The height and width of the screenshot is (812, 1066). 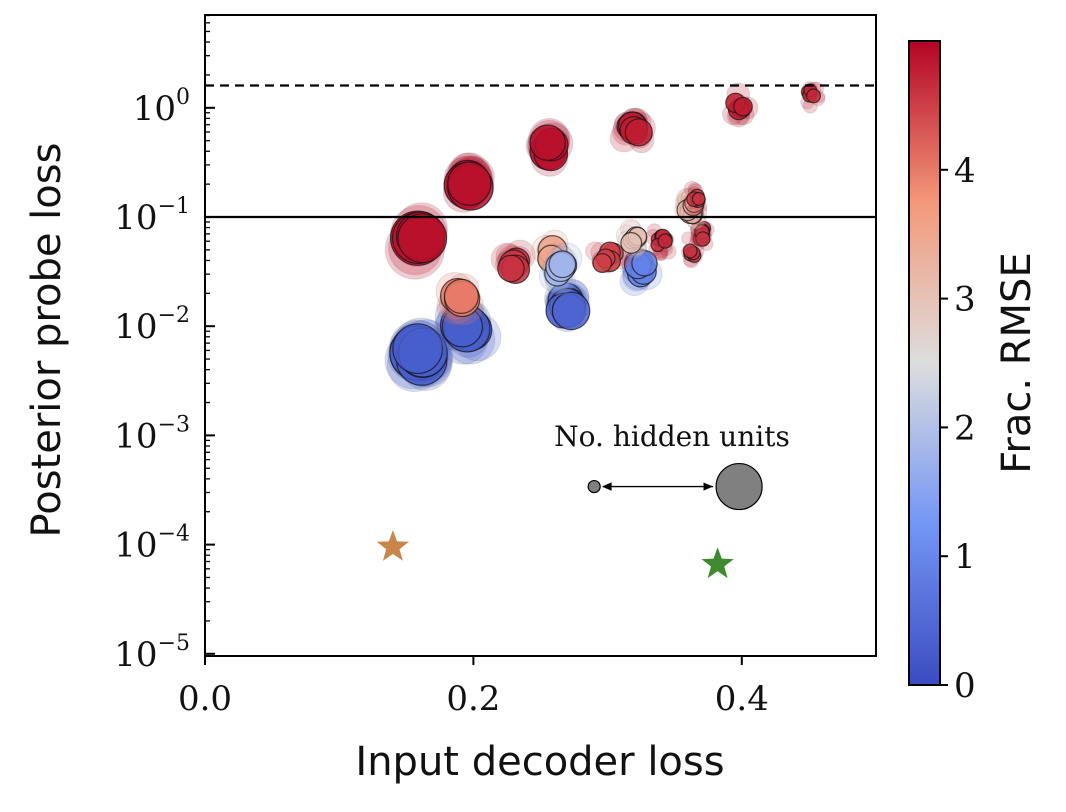 I want to click on y-tick-label: 10⁰, so click(x=161, y=107).